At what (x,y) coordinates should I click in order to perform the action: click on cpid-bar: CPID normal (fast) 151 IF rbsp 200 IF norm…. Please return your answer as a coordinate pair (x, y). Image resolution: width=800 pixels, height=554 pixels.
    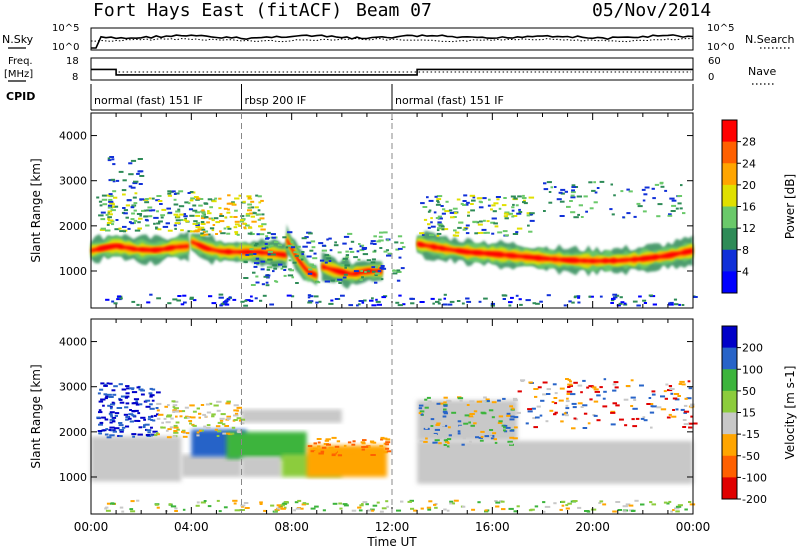
    Looking at the image, I should click on (350, 97).